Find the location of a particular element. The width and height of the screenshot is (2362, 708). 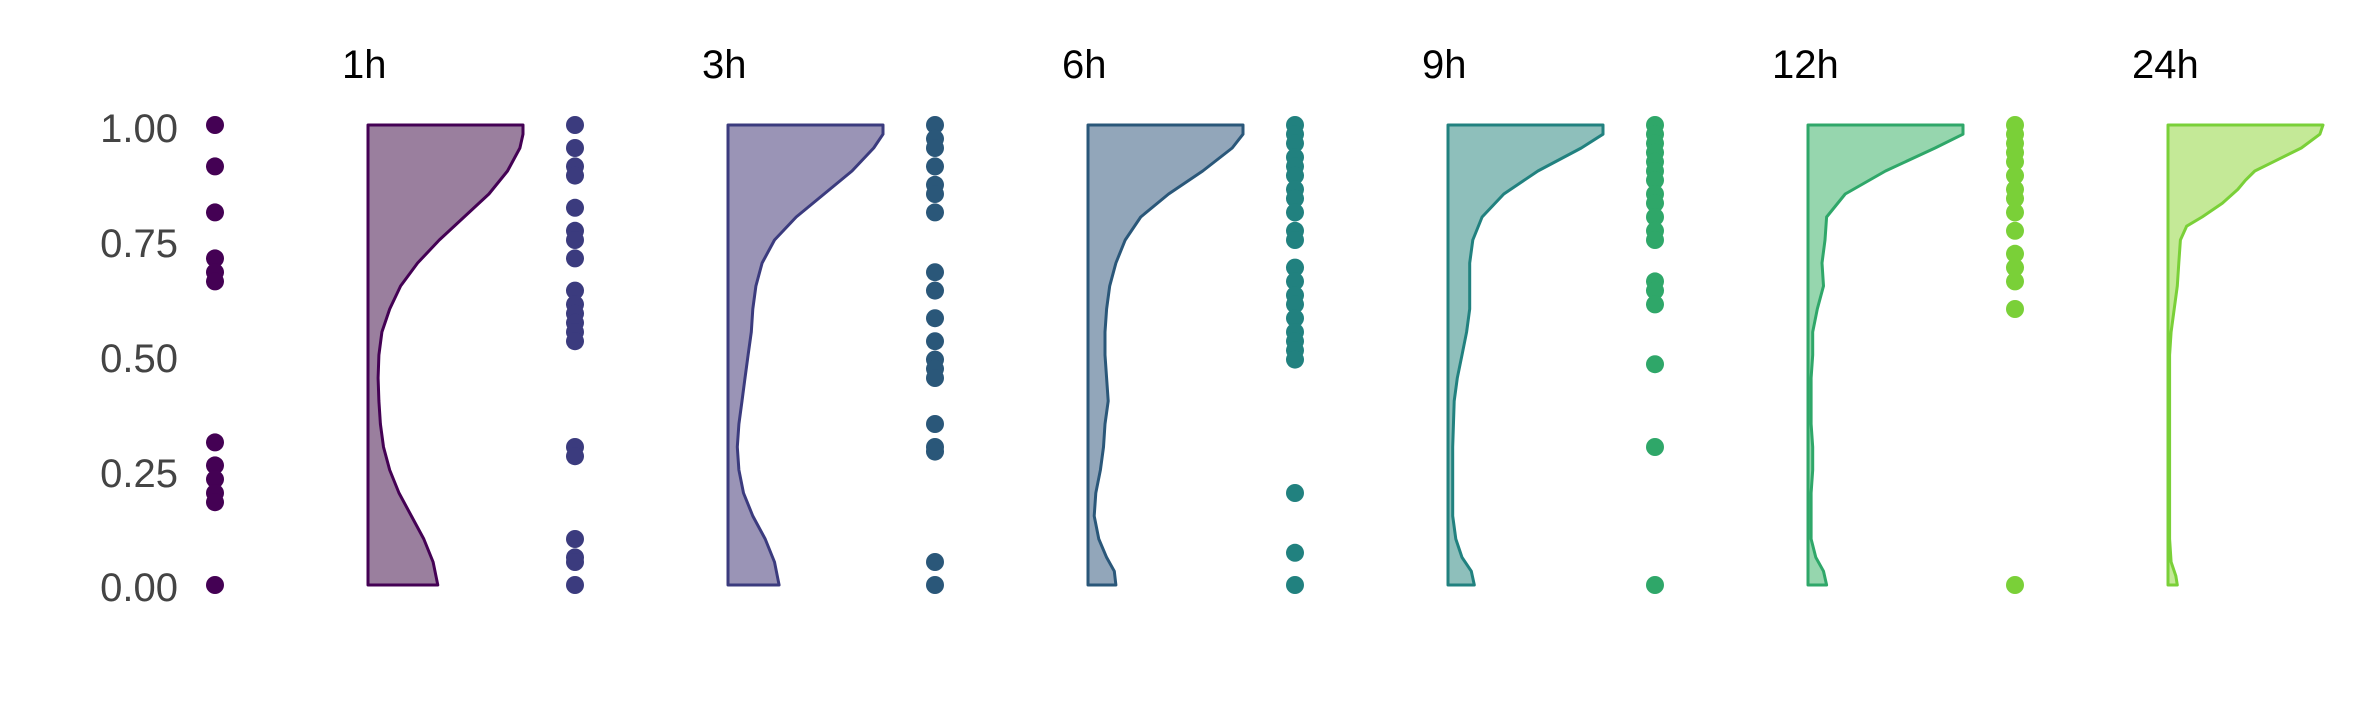

y-tick-label: 1.00 is located at coordinates (139, 129).